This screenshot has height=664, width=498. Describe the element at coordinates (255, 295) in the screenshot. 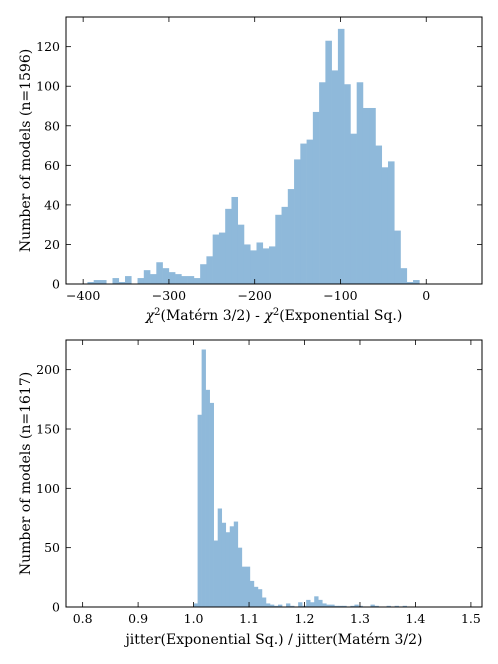

I see `x-tick-label: −200` at that location.